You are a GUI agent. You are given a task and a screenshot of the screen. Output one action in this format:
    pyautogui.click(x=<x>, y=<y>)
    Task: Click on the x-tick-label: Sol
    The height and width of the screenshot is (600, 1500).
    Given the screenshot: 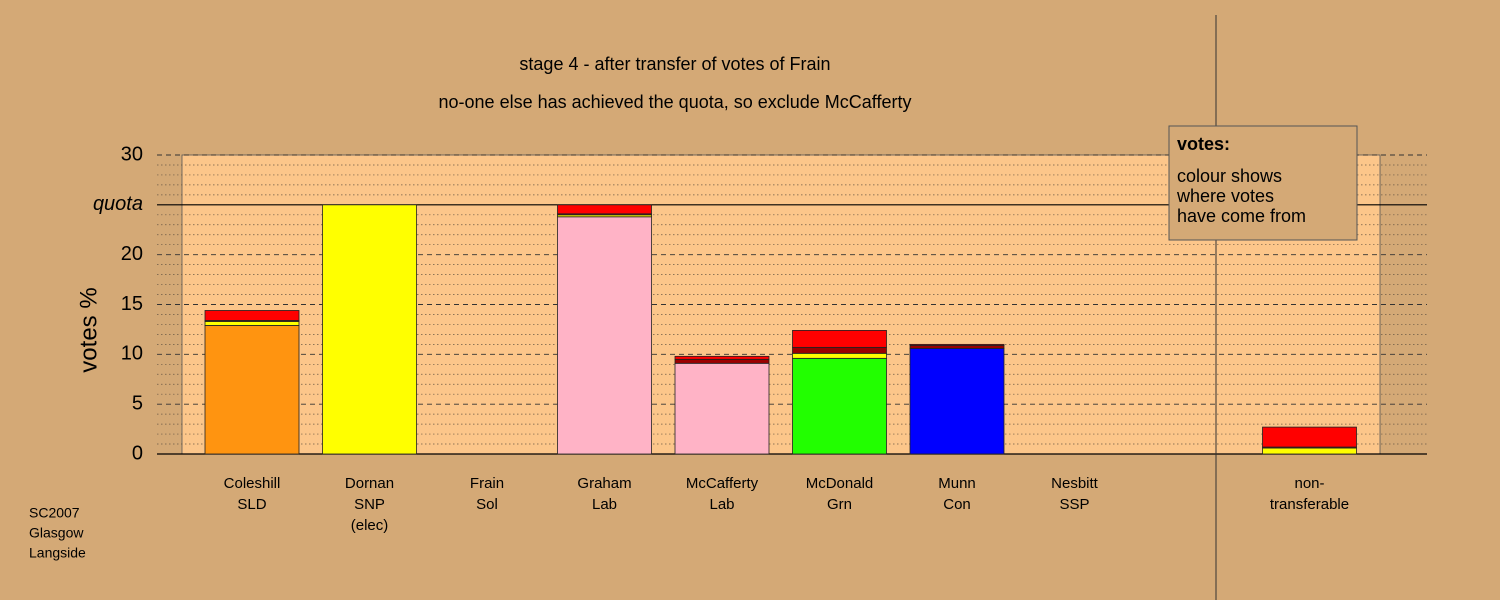 What is the action you would take?
    pyautogui.click(x=487, y=504)
    